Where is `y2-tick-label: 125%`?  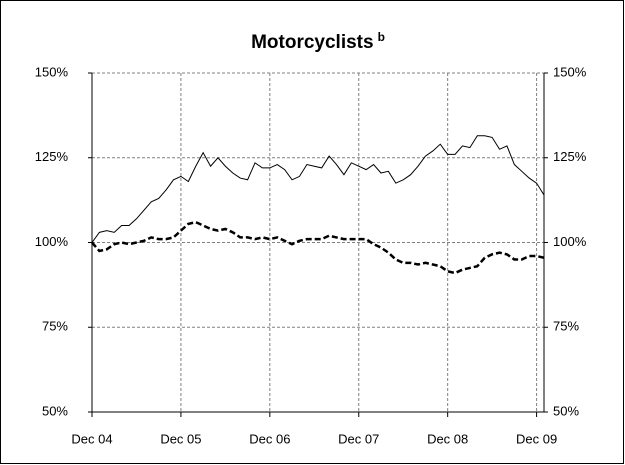
y2-tick-label: 125% is located at coordinates (570, 156).